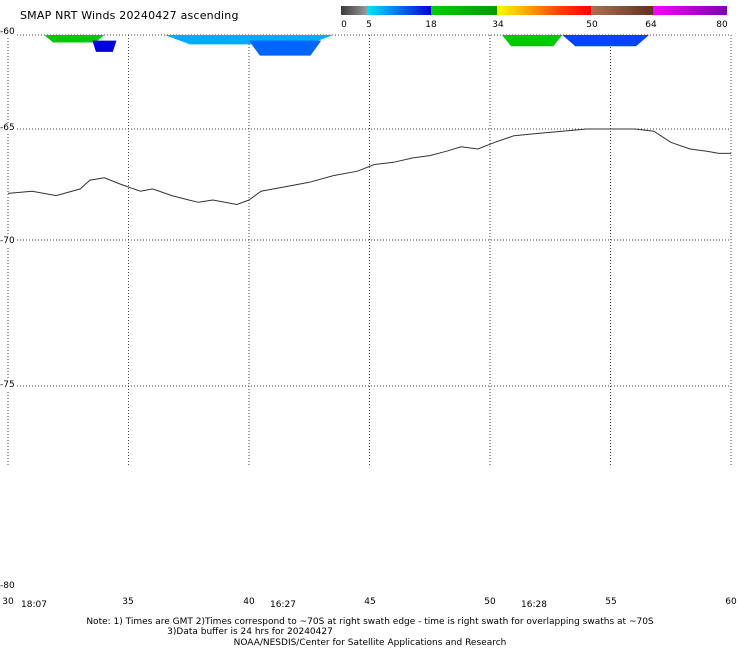  I want to click on colorbar-tick-50: 50, so click(592, 25).